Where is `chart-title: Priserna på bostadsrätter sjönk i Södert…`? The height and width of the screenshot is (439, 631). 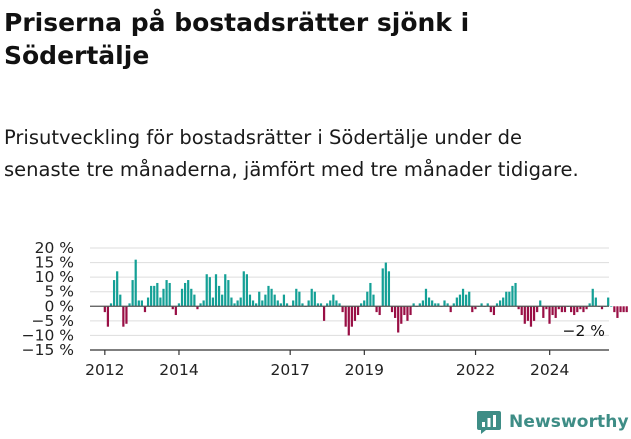
chart-title: Priserna på bostadsrätter sjönk i Södert… is located at coordinates (237, 39).